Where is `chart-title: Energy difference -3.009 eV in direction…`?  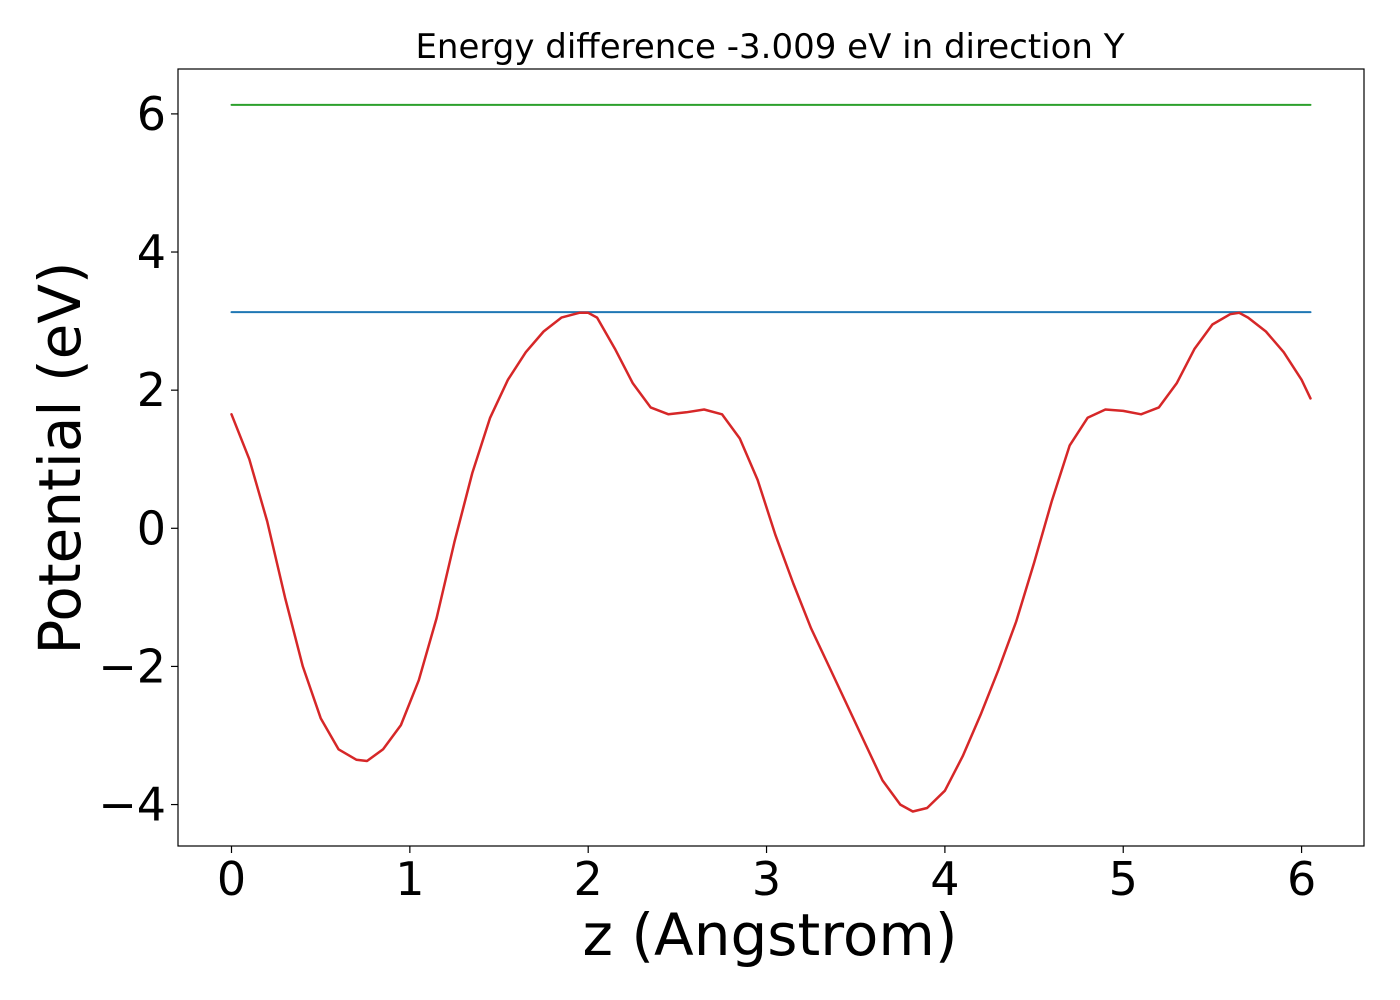 chart-title: Energy difference -3.009 eV in direction… is located at coordinates (769, 47).